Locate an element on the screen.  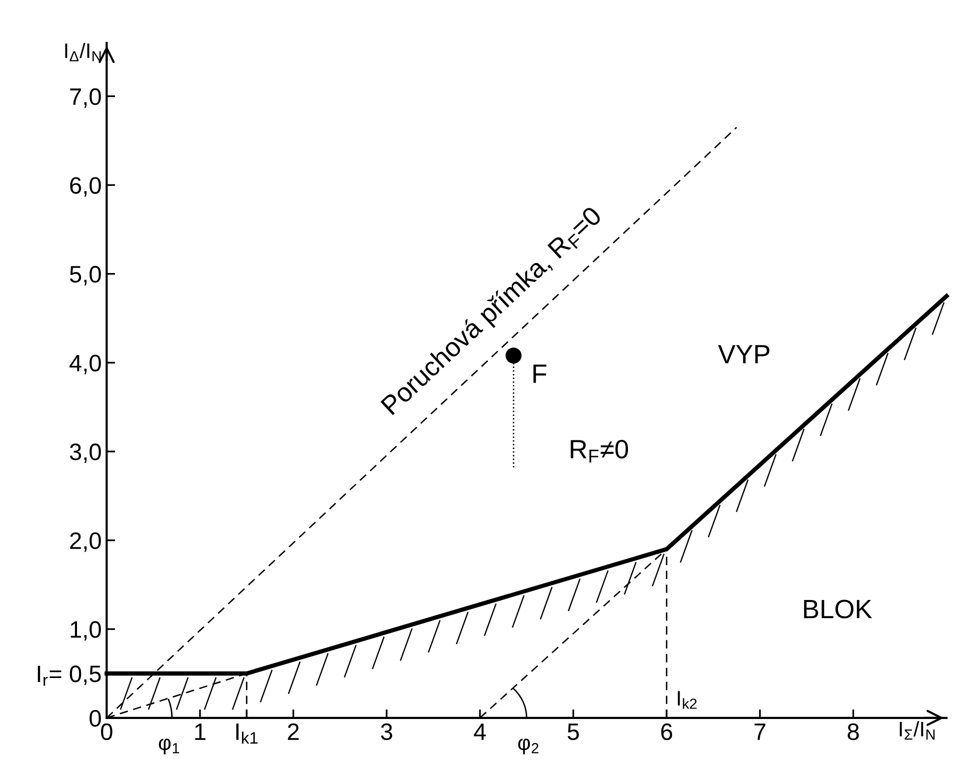
y-tick-label: 0 is located at coordinates (95, 718).